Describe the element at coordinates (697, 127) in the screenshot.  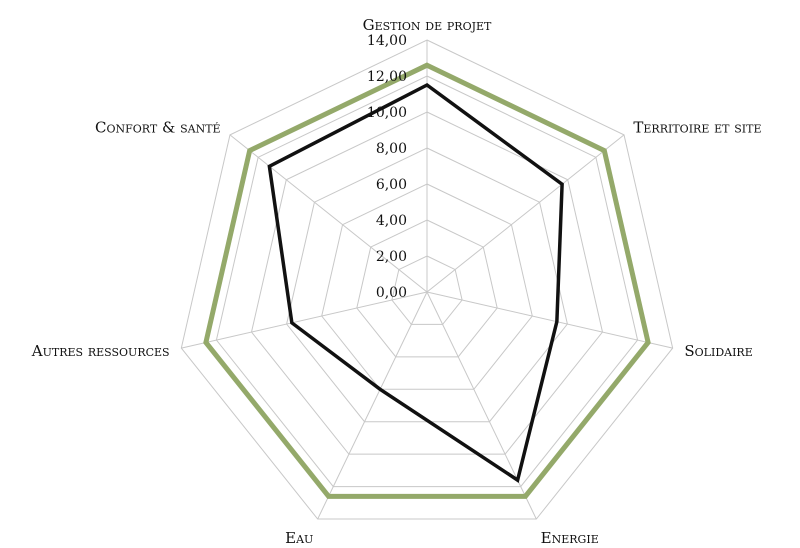
I see `category-label: Territoire et site` at that location.